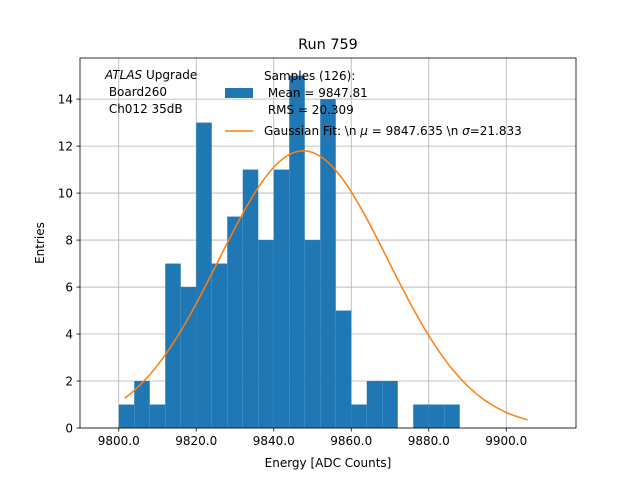 The width and height of the screenshot is (640, 480). Describe the element at coordinates (144, 109) in the screenshot. I see `annotation-line-3: Ch012 35dB` at that location.